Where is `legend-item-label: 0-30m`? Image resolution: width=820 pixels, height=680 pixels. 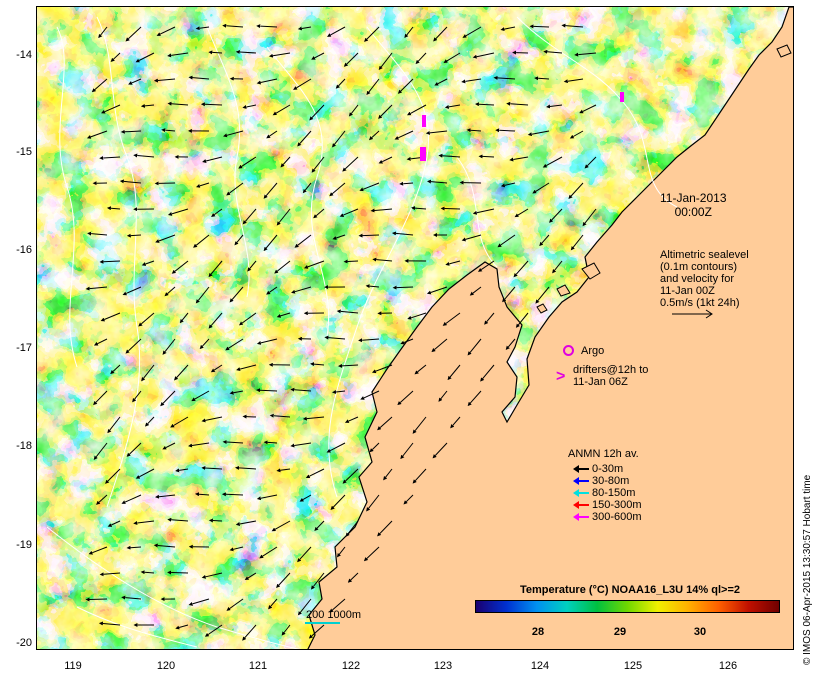 legend-item-label: 0-30m is located at coordinates (608, 469).